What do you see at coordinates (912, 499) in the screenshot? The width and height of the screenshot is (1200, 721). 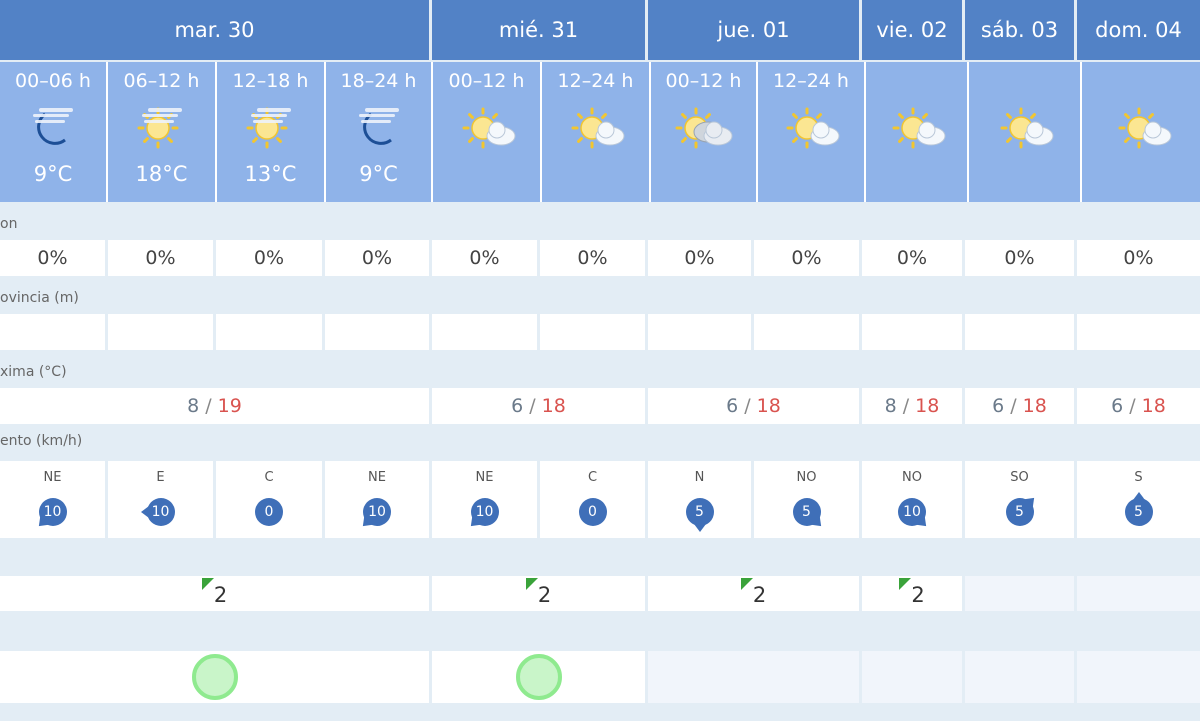 I see `wind-cell: NO 10` at bounding box center [912, 499].